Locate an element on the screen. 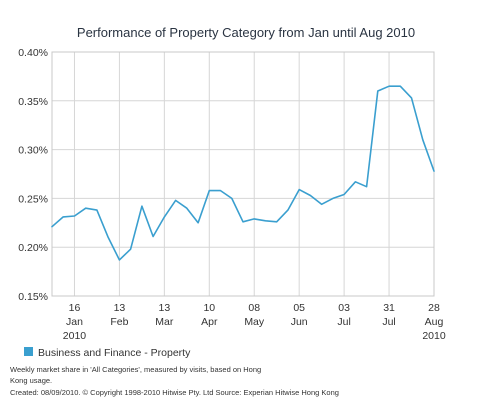 This screenshot has width=479, height=413. x-tick-label-line: Aug is located at coordinates (434, 322).